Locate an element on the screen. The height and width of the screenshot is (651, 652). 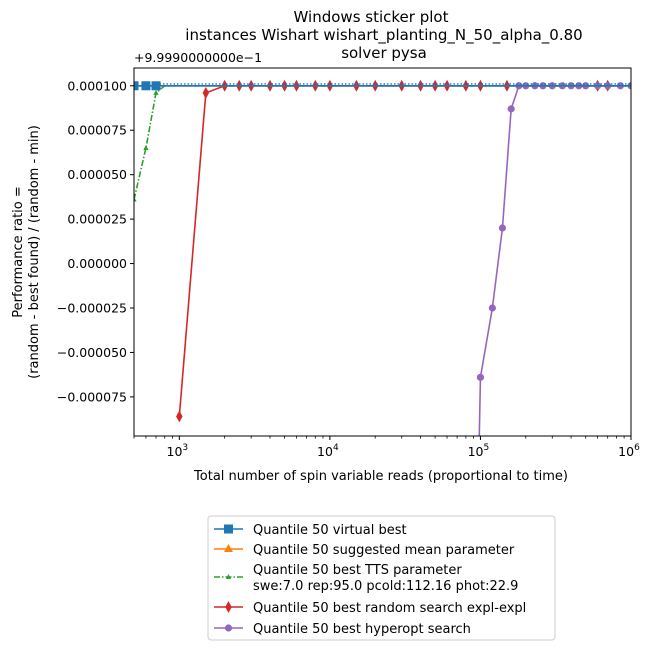
y-tick-label: 0.000075 is located at coordinates (97, 130).